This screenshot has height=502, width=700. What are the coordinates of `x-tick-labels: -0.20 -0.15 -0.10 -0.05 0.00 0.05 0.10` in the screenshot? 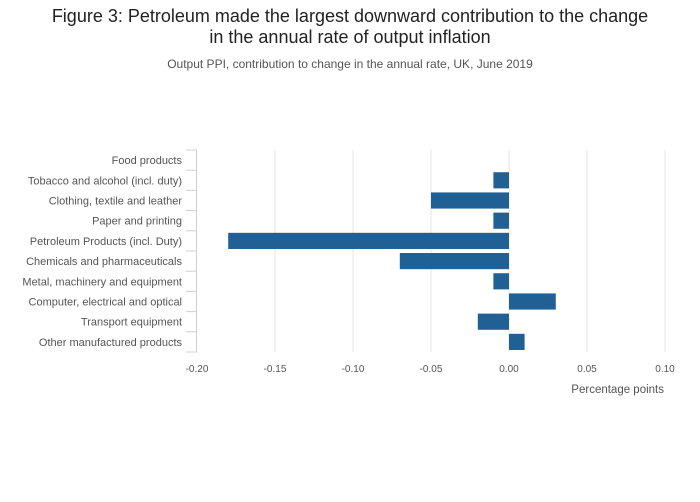 It's located at (431, 369).